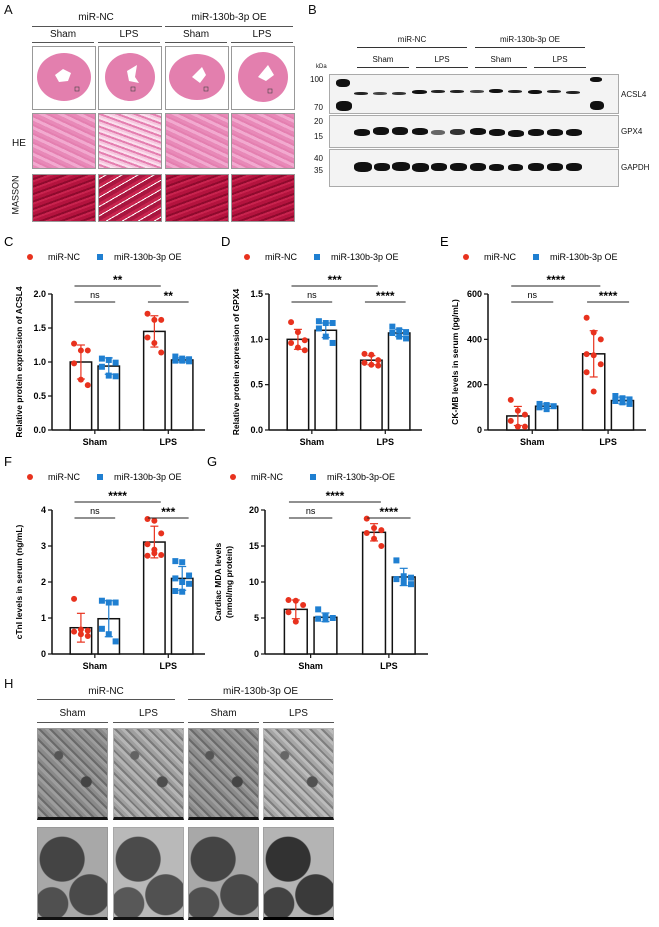 The height and width of the screenshot is (927, 659). I want to click on y-axis-label: CK-MB levels in serum (pg/mL), so click(455, 362).